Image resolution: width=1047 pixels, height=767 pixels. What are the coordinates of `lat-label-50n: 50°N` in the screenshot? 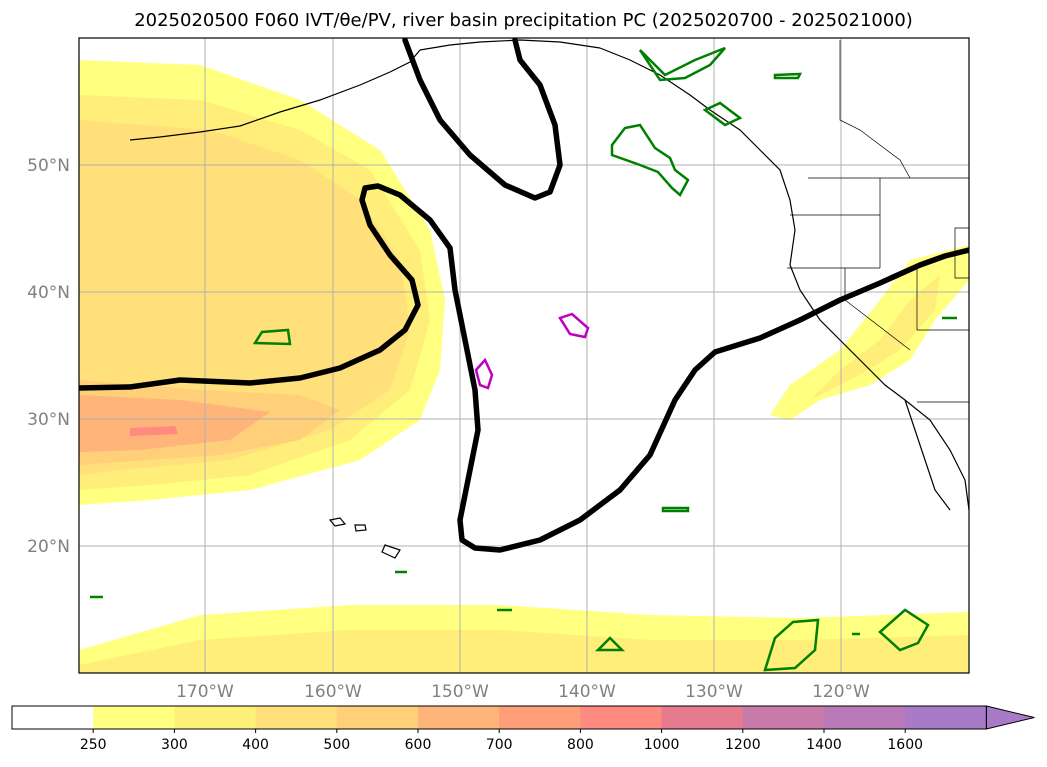 It's located at (48, 166).